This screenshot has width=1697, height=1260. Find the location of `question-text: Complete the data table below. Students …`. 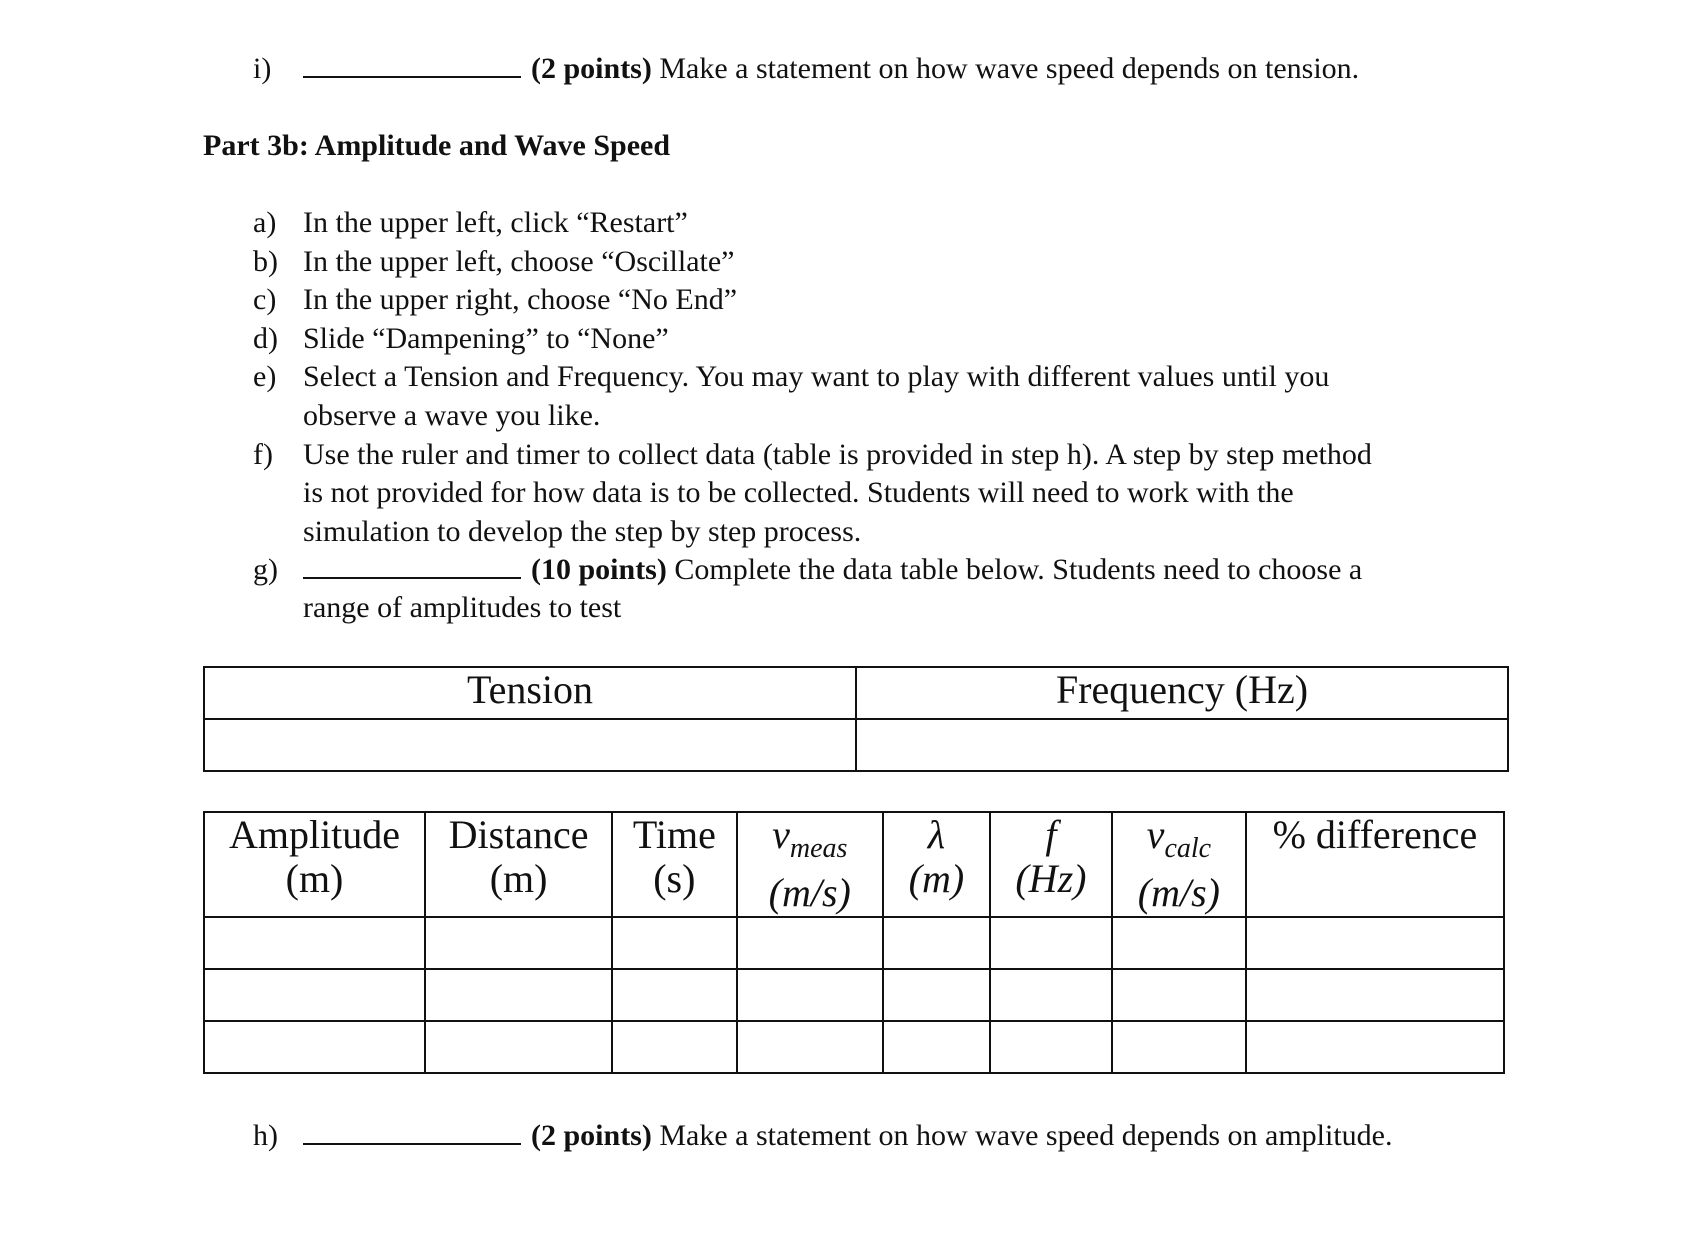

question-text: Complete the data table below. Students … is located at coordinates (1018, 569).